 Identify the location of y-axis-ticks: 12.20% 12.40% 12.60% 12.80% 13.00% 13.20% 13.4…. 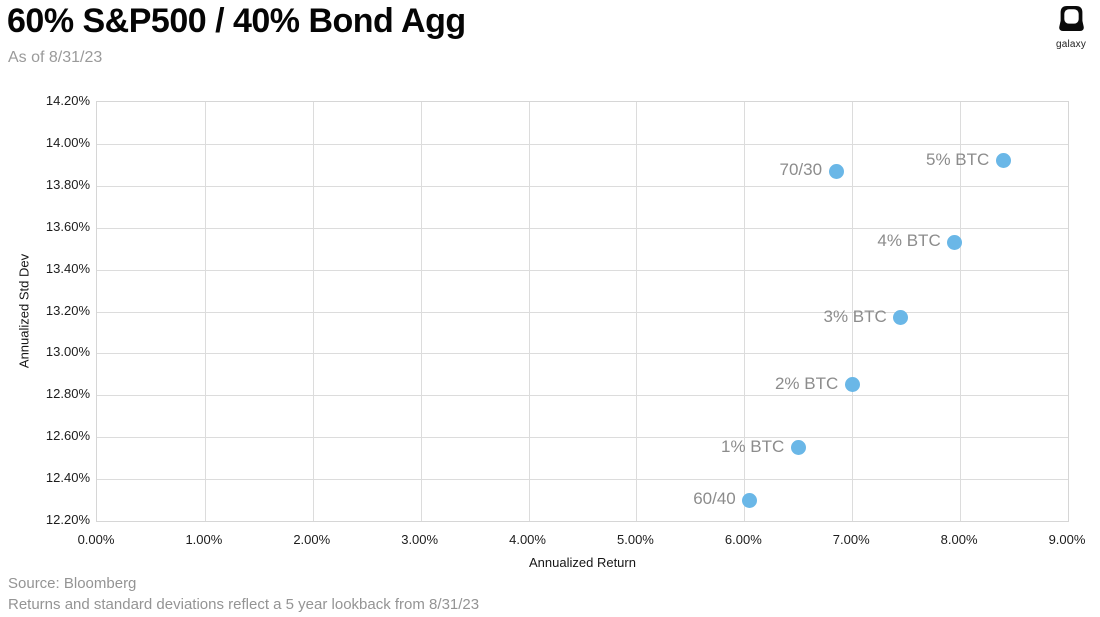
(45, 310).